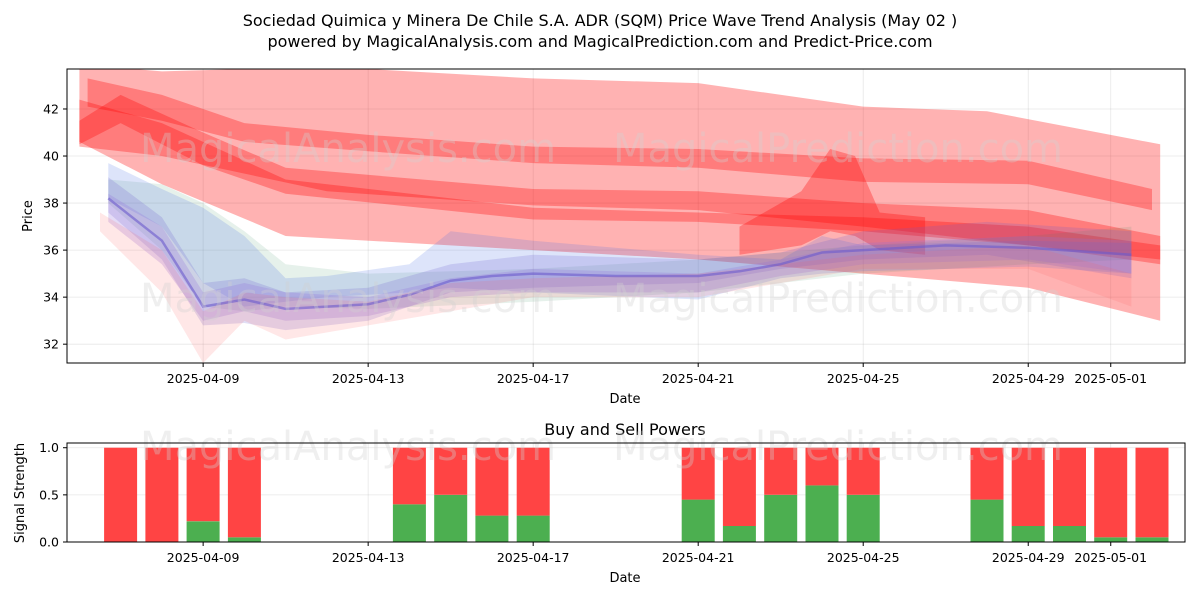  Describe the element at coordinates (51, 250) in the screenshot. I see `price-y-tick-label: 36` at that location.